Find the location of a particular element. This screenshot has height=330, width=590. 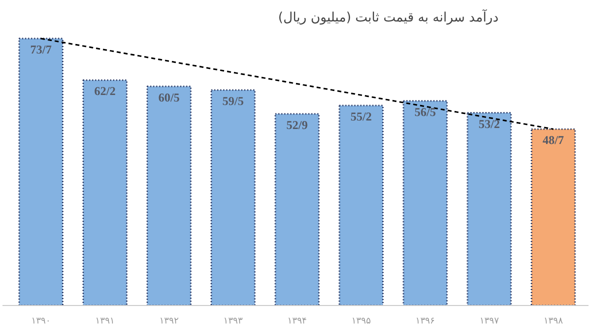

data-label: 59/5 is located at coordinates (233, 101).